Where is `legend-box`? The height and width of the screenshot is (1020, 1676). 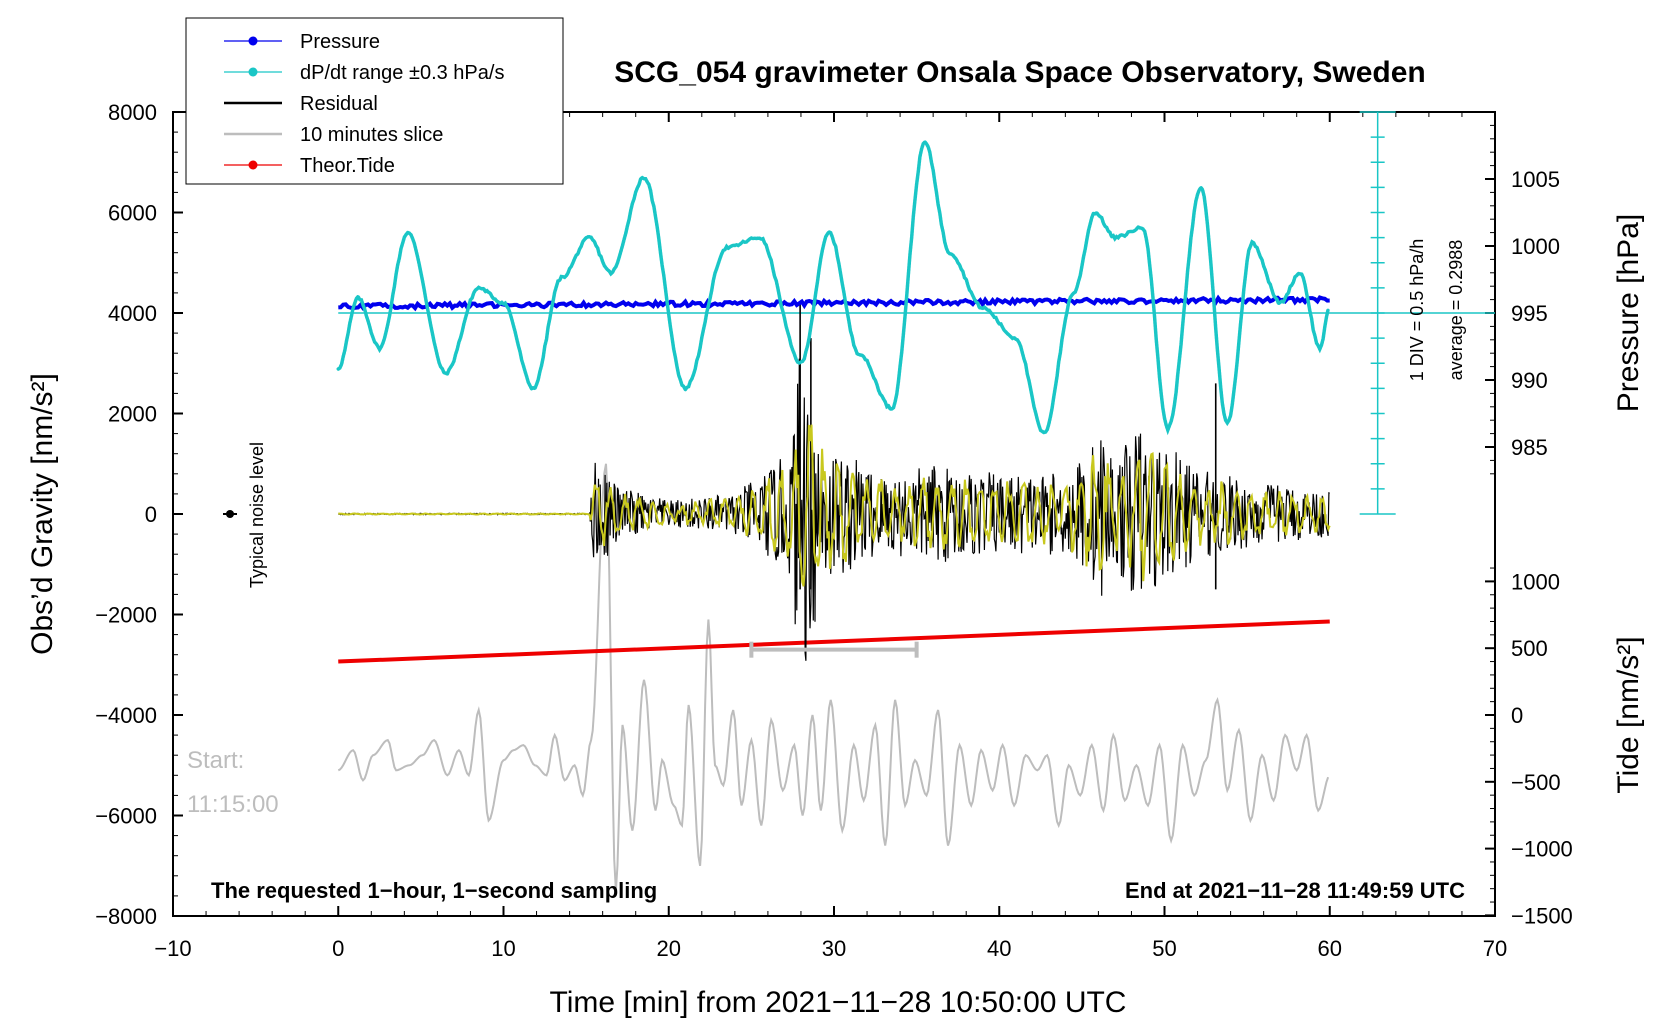 legend-box is located at coordinates (374, 101).